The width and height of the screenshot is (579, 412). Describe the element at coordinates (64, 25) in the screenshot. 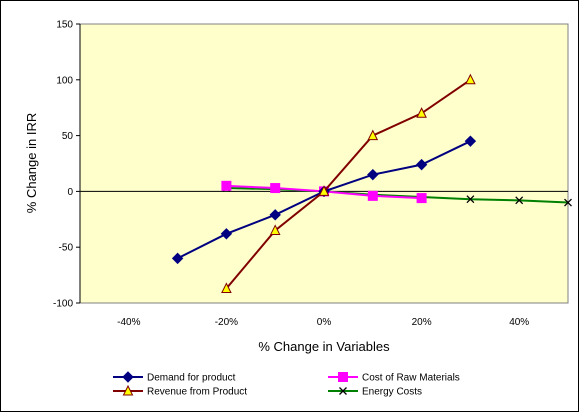

I see `y-tick-label: 150` at that location.